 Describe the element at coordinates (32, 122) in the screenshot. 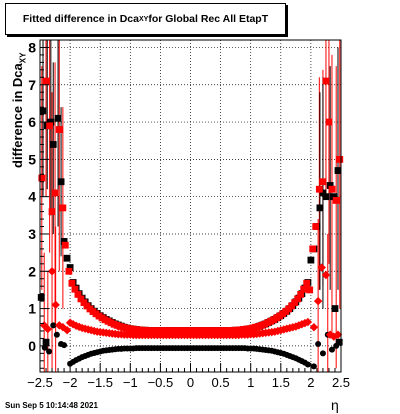

I see `y-tick-label: 6` at that location.